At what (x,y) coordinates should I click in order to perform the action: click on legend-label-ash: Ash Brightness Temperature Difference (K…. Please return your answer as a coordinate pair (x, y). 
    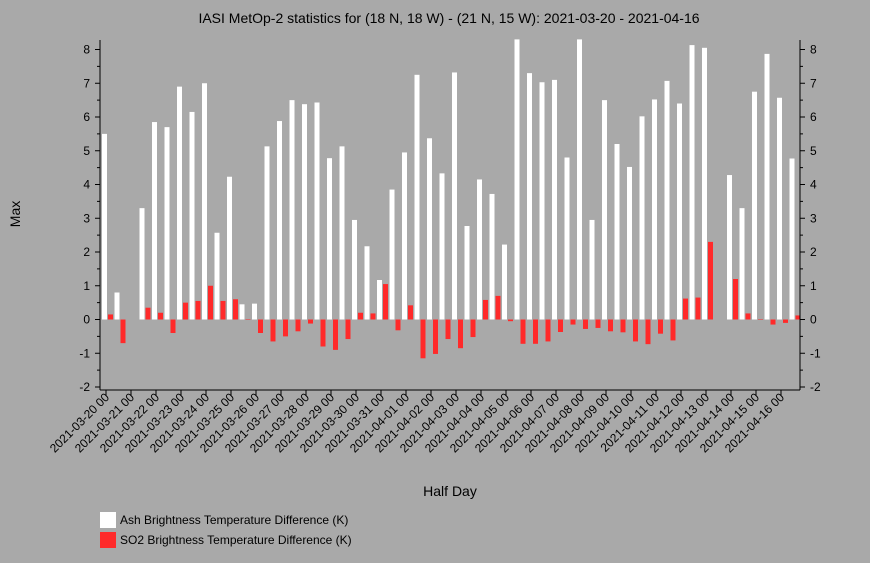
    Looking at the image, I should click on (234, 520).